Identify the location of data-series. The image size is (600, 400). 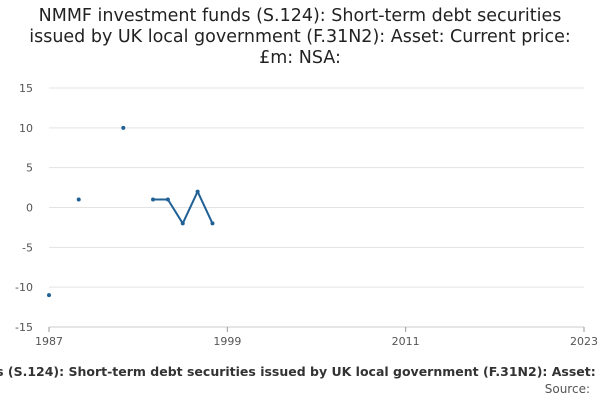
(131, 211).